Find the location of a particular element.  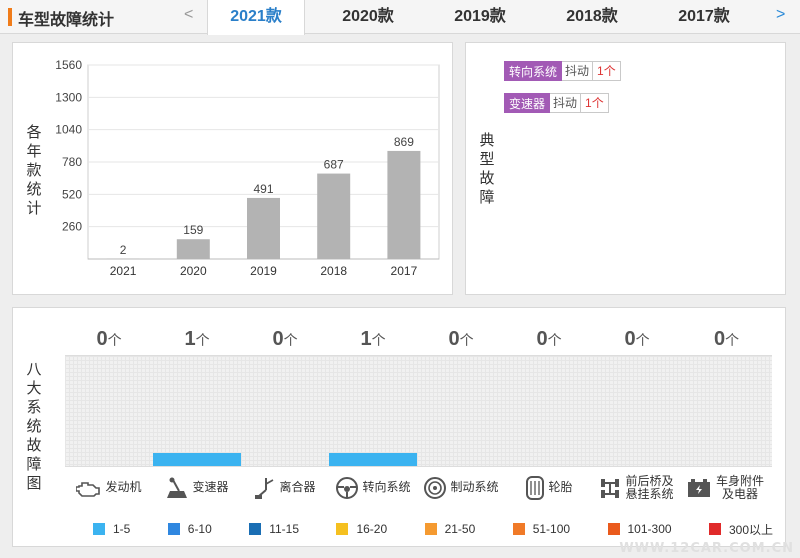

tab-year-2021: 2021款 is located at coordinates (256, 17).